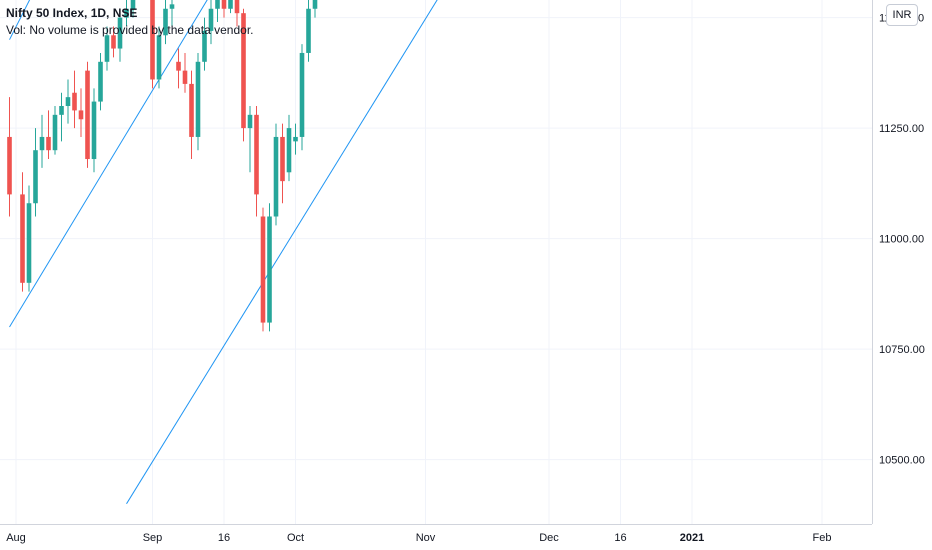 The height and width of the screenshot is (550, 932). I want to click on time-tick-label: Sep, so click(153, 538).